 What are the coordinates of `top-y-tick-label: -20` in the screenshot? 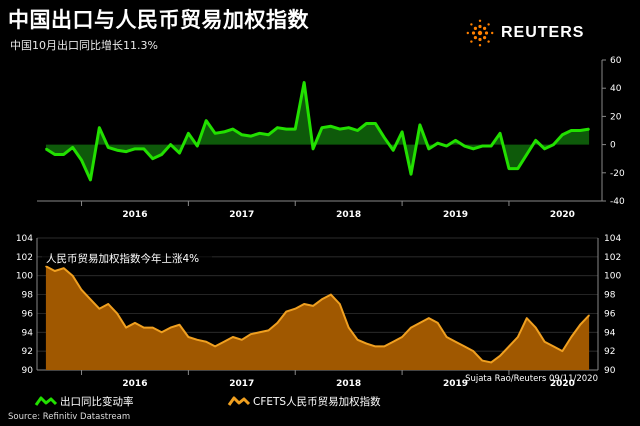 It's located at (617, 174).